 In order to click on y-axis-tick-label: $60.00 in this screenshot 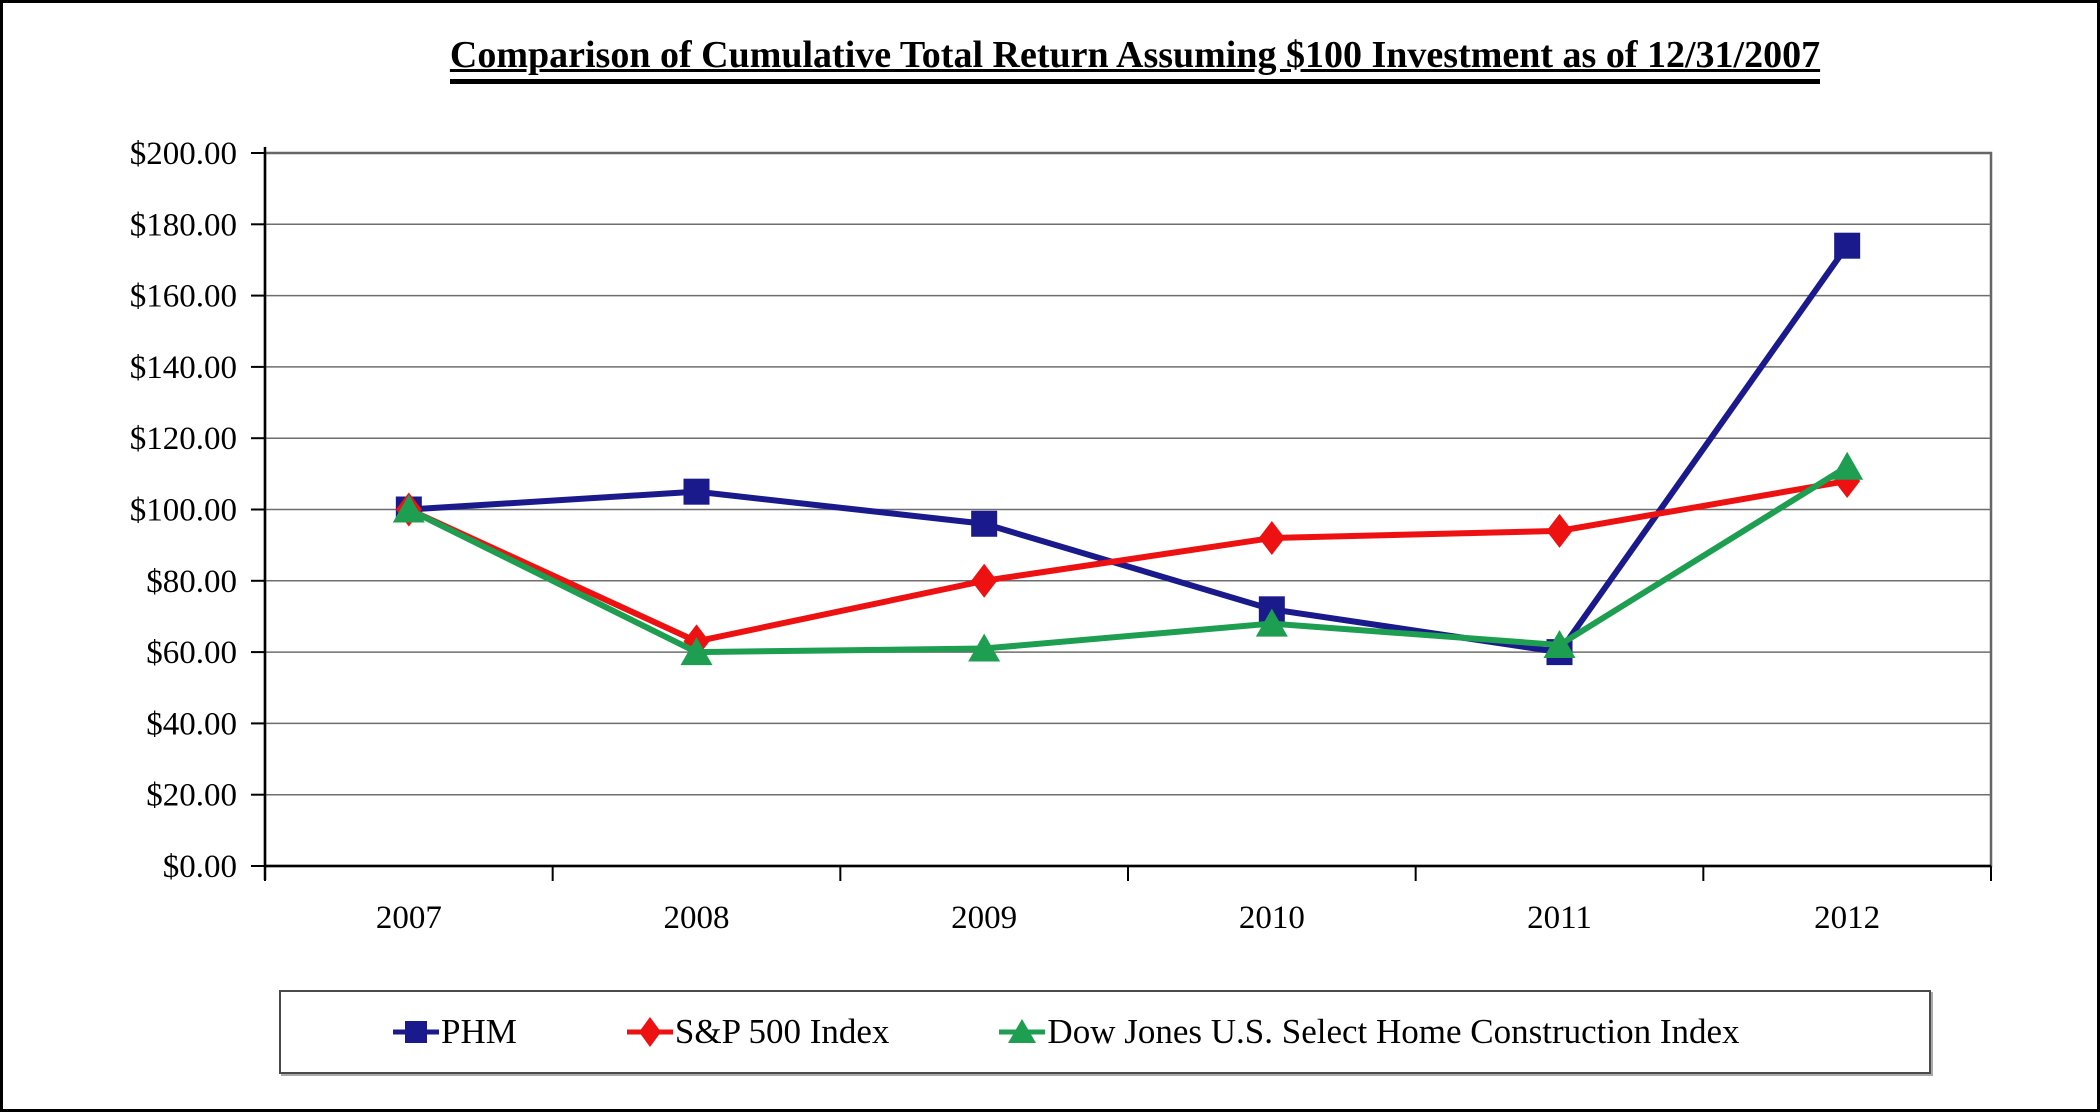, I will do `click(191, 653)`.